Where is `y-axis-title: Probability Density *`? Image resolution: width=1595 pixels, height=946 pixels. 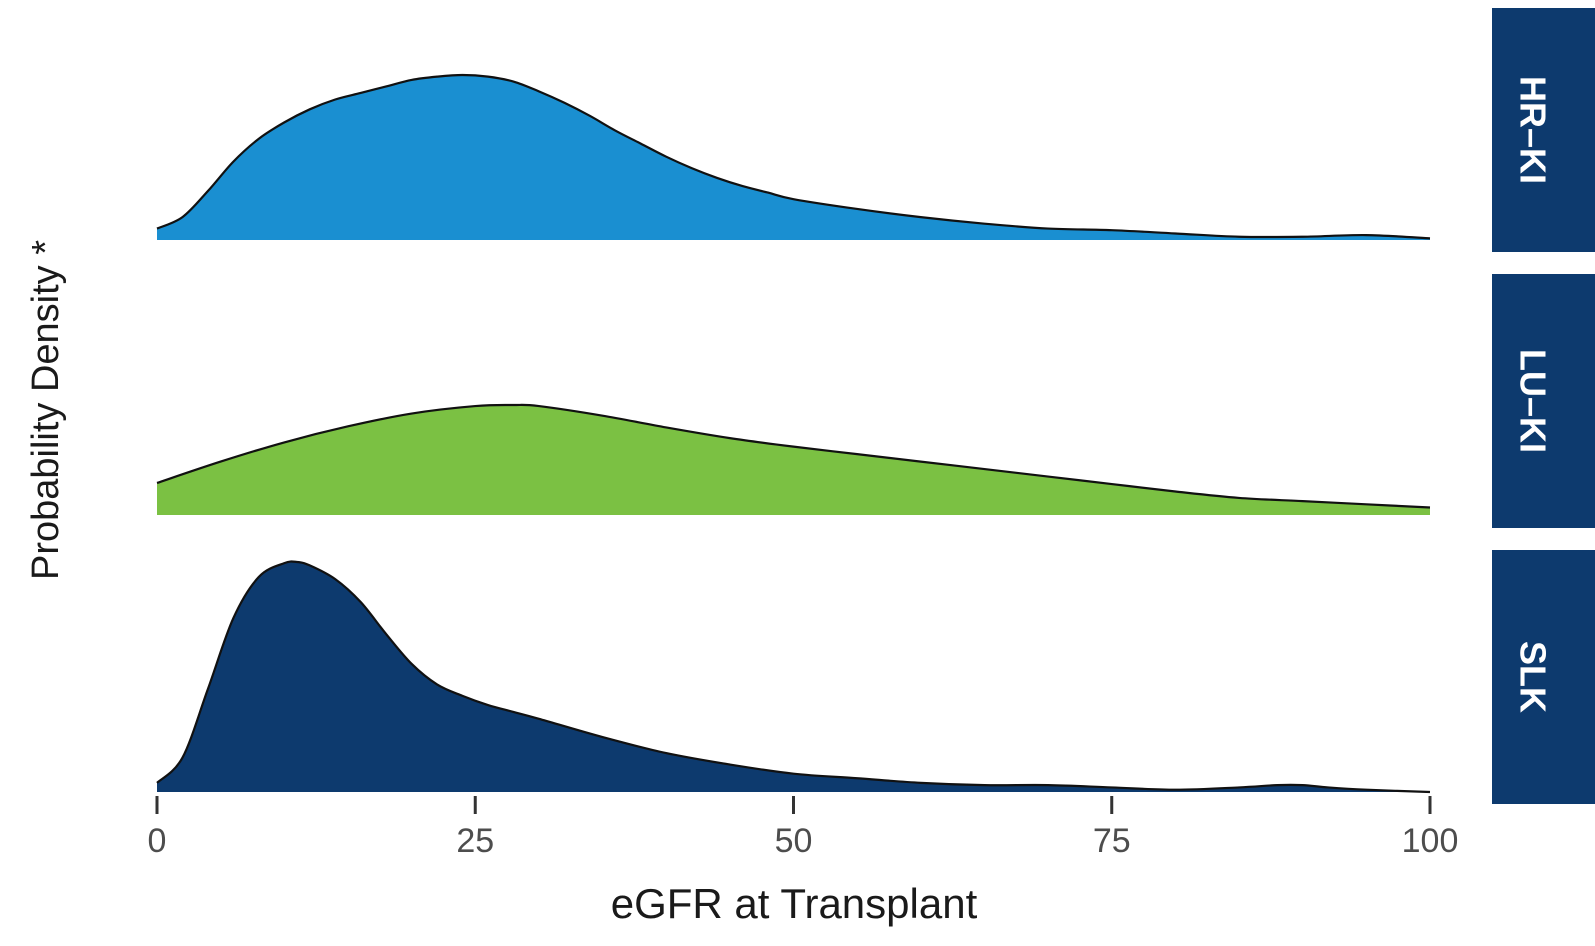
y-axis-title: Probability Density * is located at coordinates (46, 410).